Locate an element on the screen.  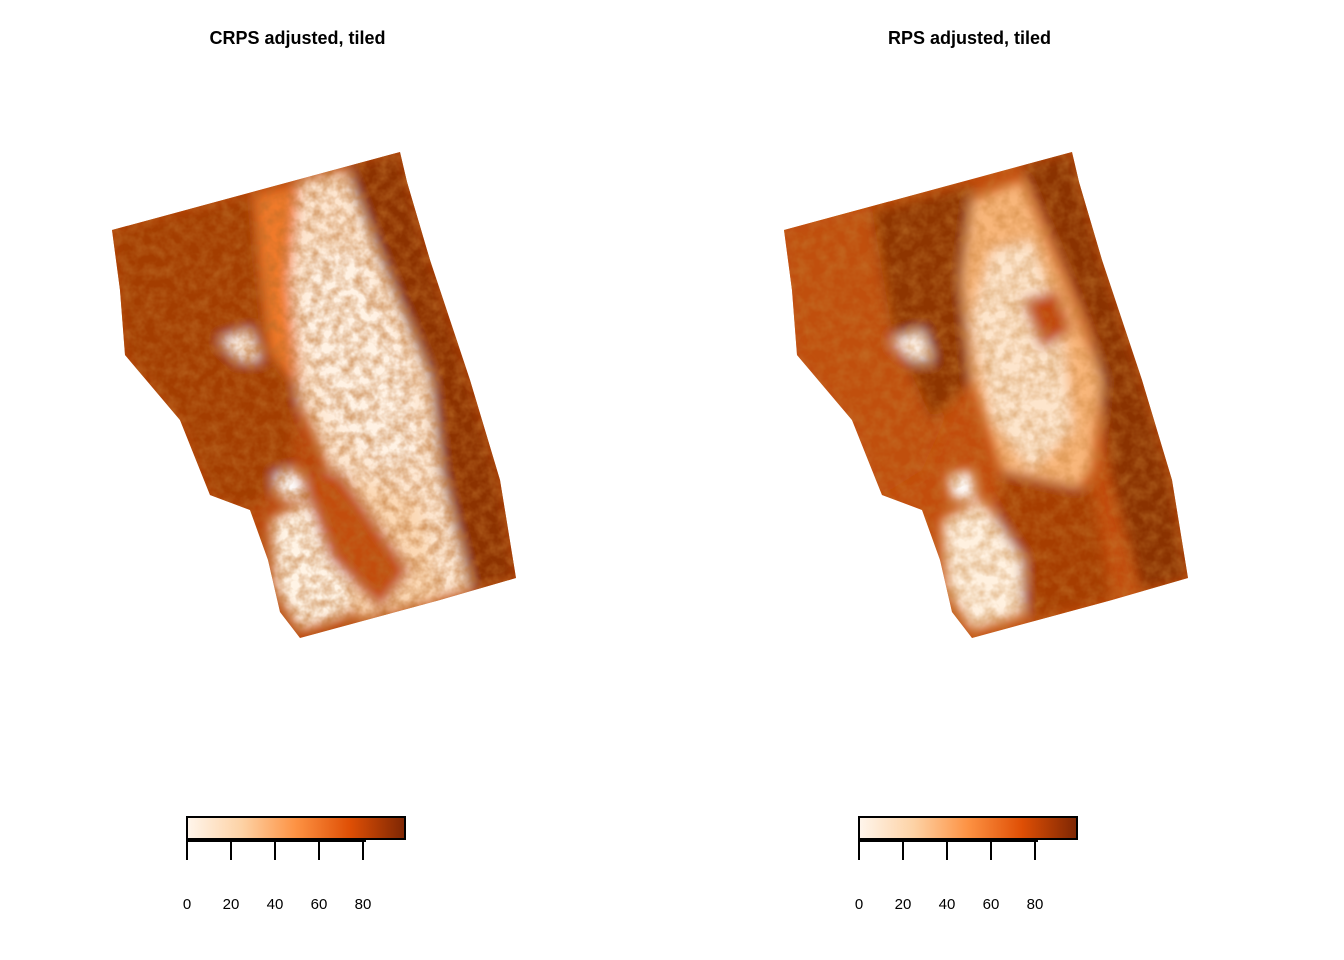
crps-legend-axis is located at coordinates (276, 851).